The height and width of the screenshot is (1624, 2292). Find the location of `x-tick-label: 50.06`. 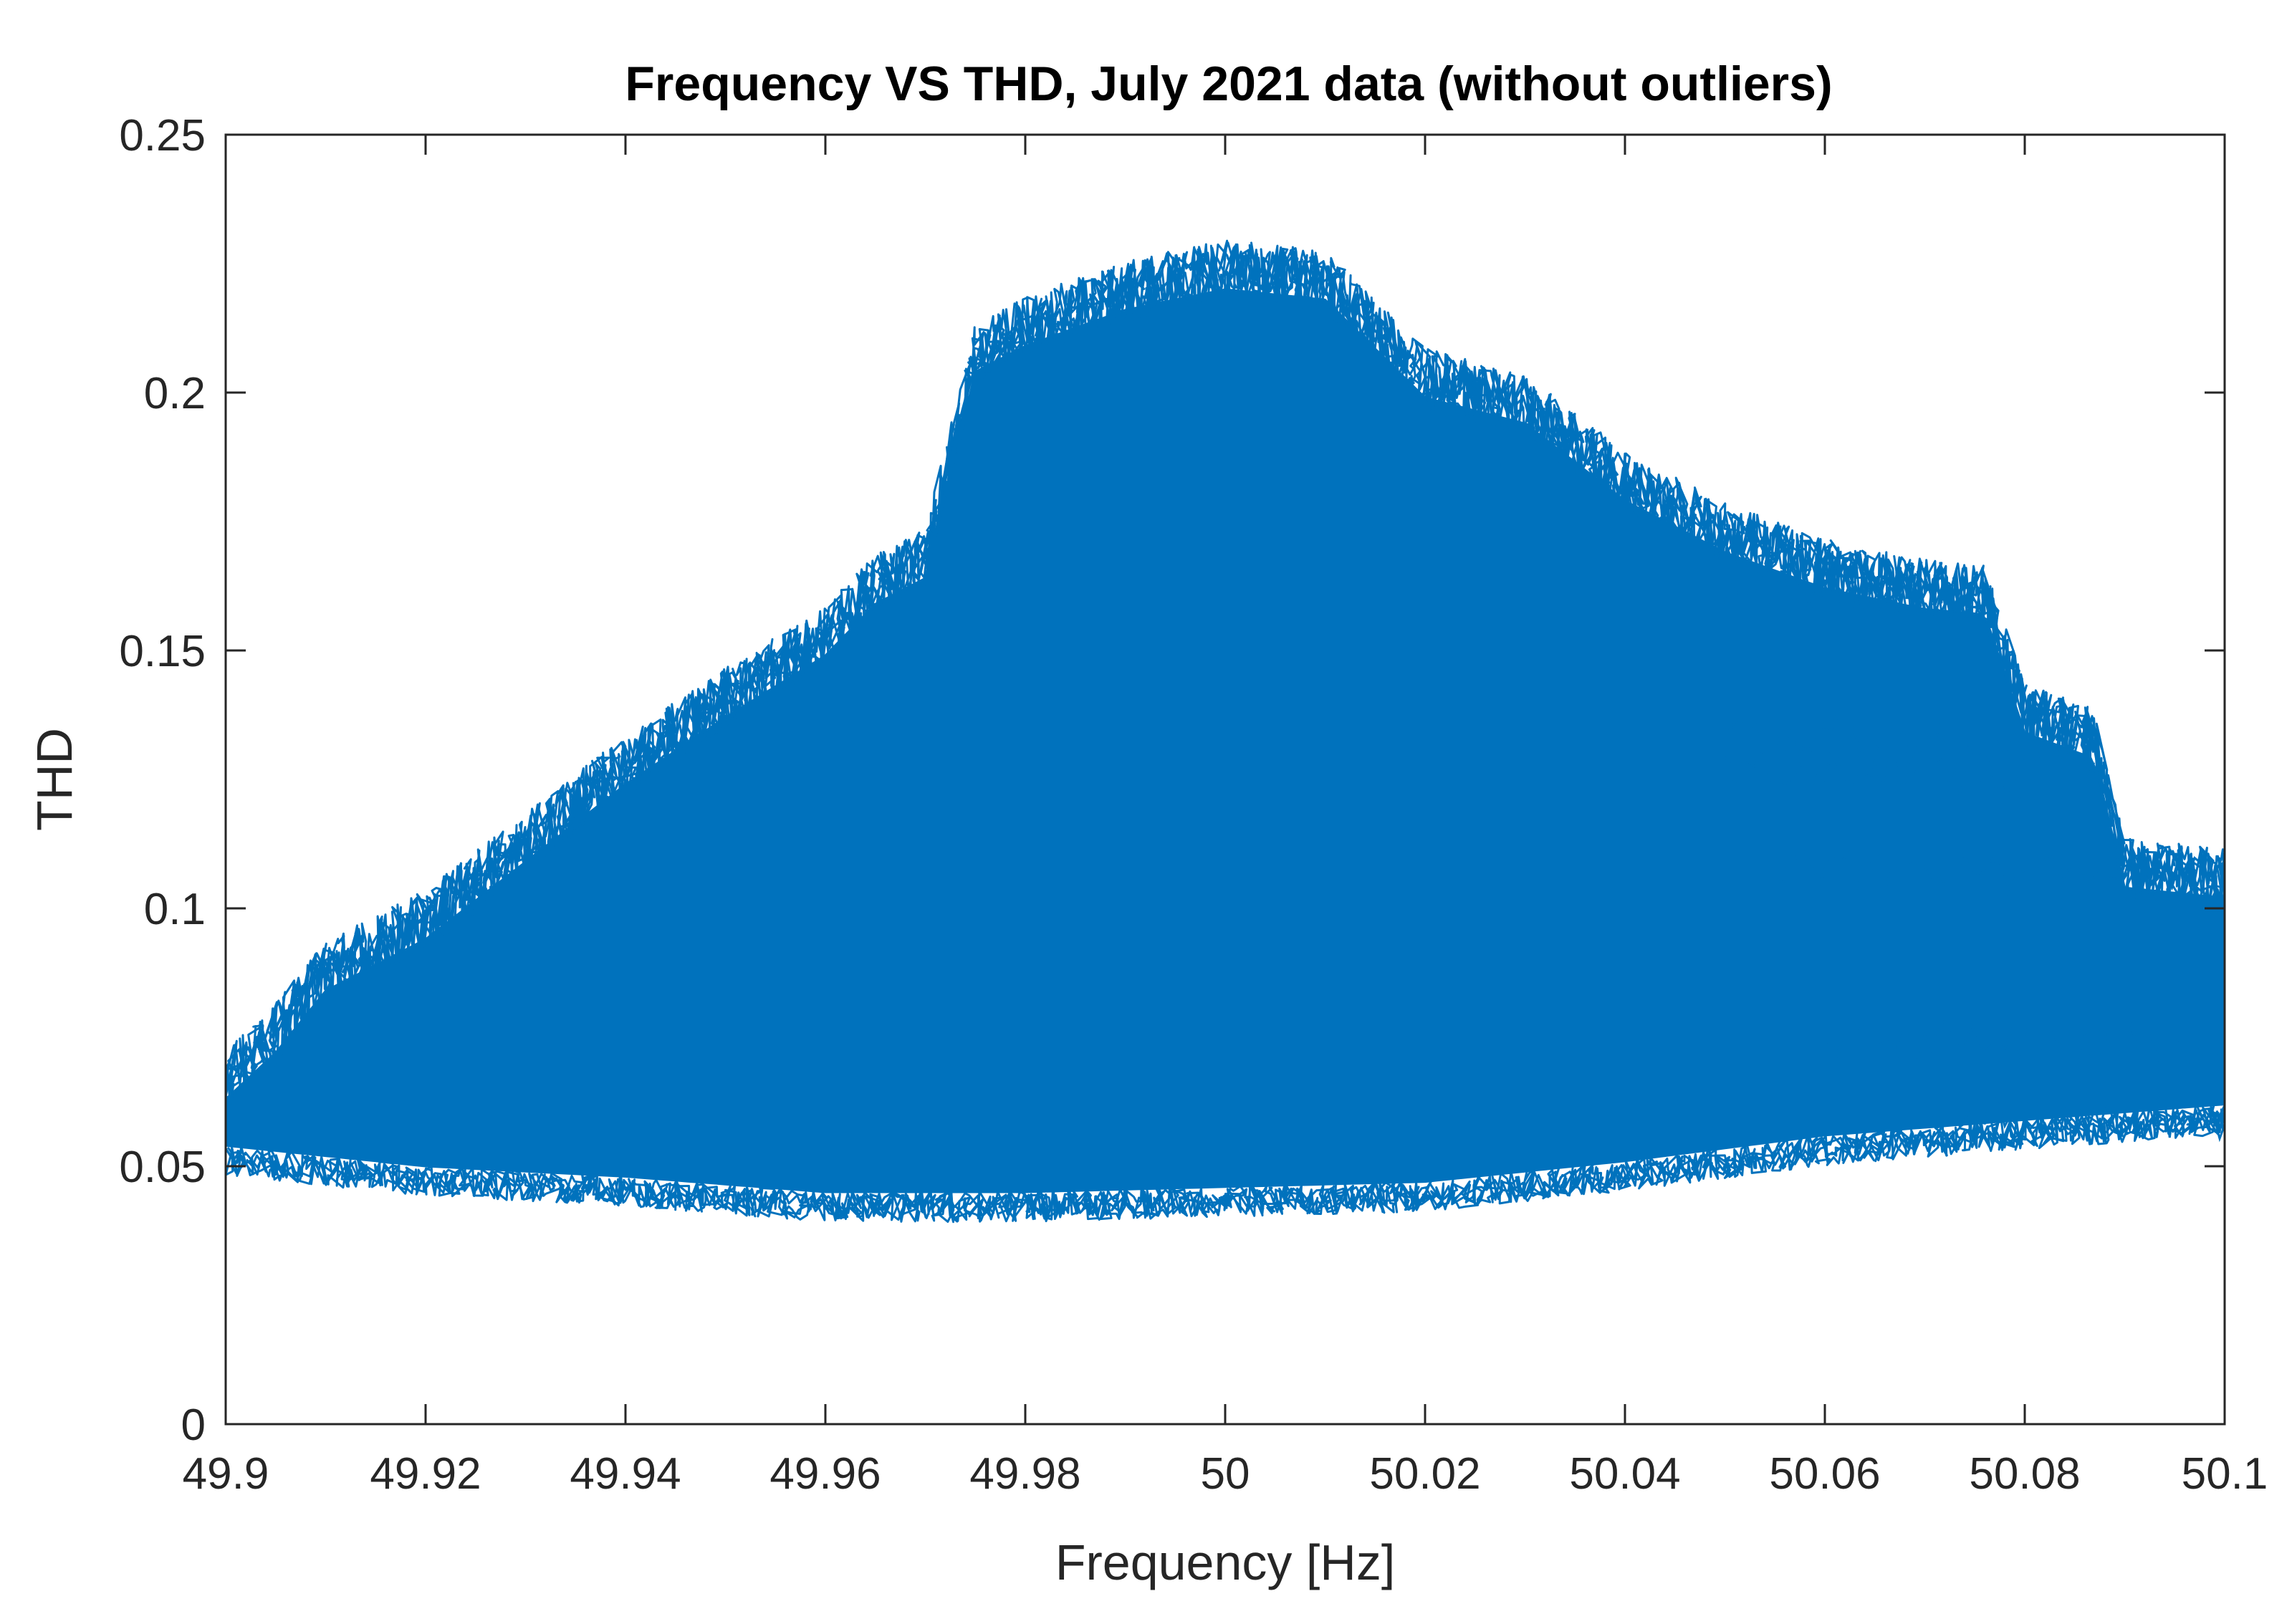

x-tick-label: 50.06 is located at coordinates (1824, 1474).